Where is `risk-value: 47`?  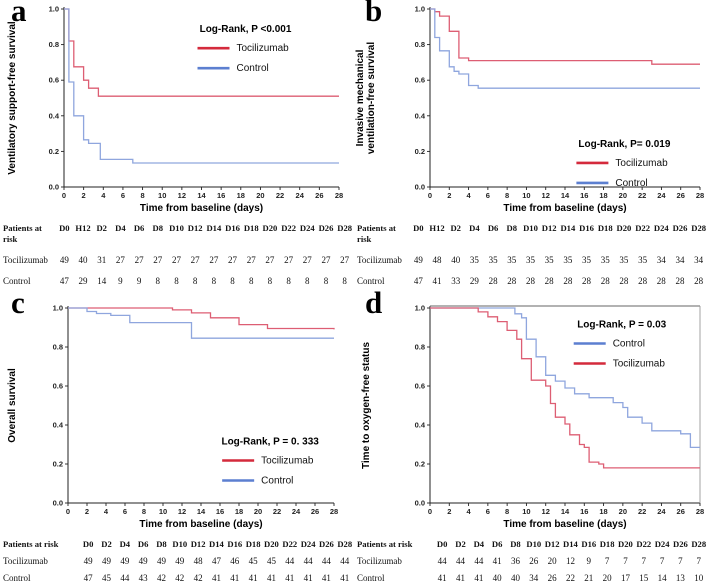
risk-value: 47 is located at coordinates (418, 281).